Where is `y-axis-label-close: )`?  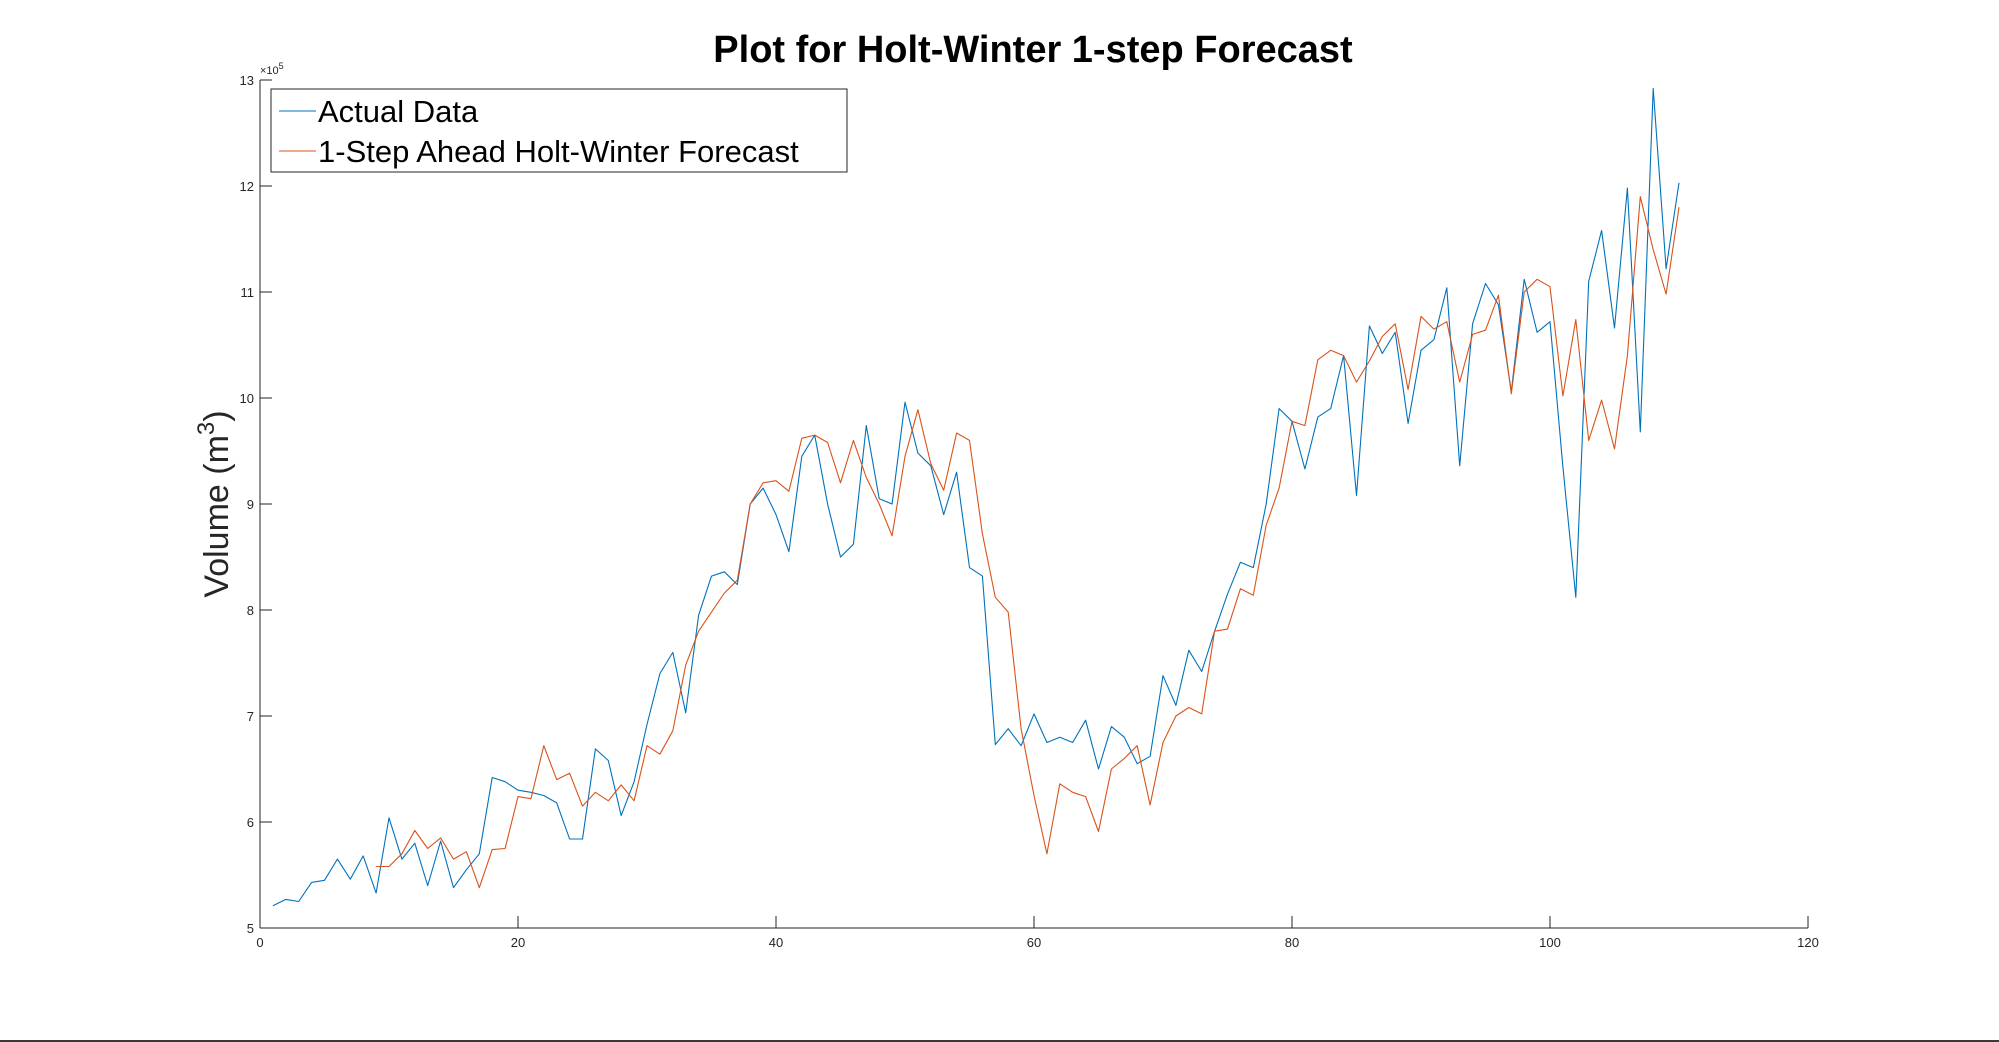
y-axis-label-close: ) is located at coordinates (217, 415).